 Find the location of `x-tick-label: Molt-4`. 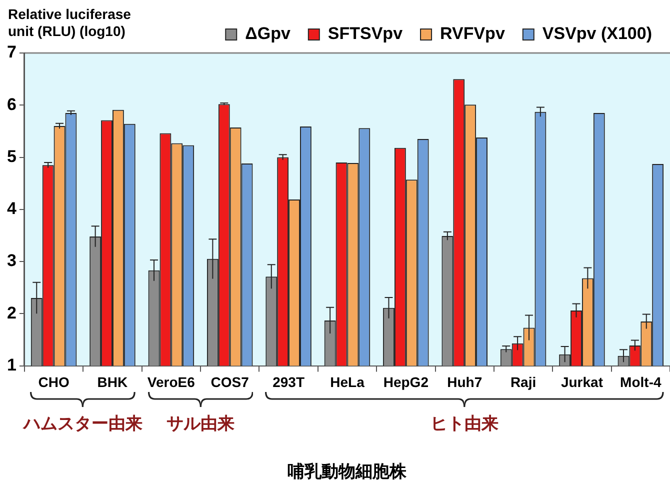

x-tick-label: Molt-4 is located at coordinates (641, 382).